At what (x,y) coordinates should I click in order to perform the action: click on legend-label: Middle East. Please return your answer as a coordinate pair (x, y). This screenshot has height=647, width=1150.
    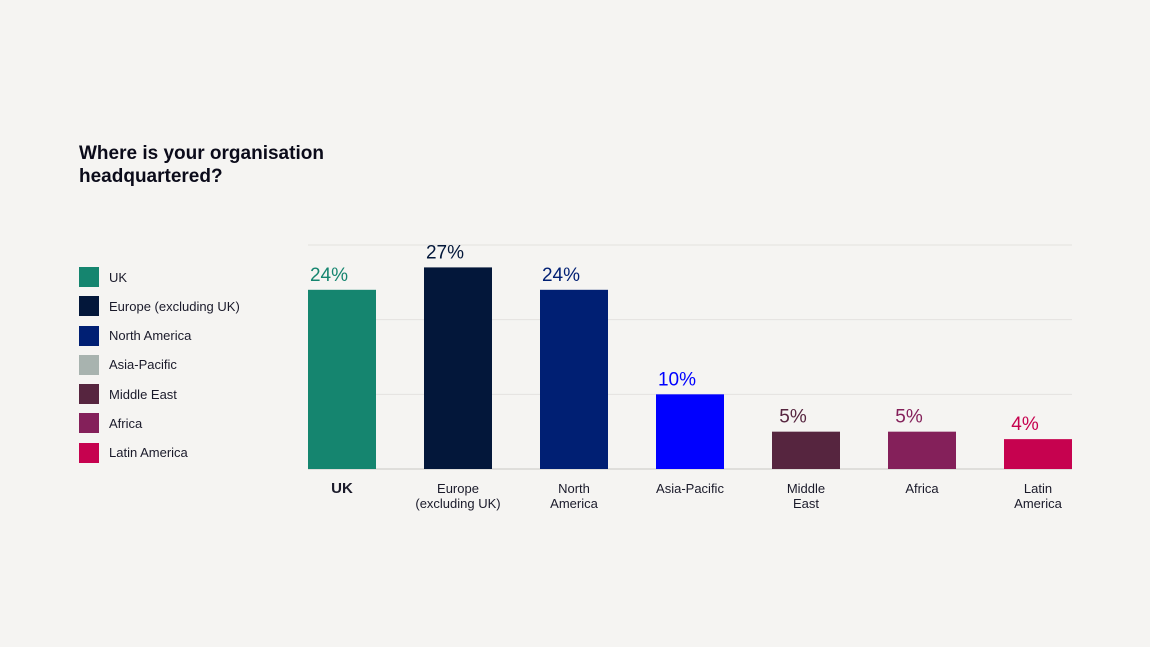
    Looking at the image, I should click on (143, 394).